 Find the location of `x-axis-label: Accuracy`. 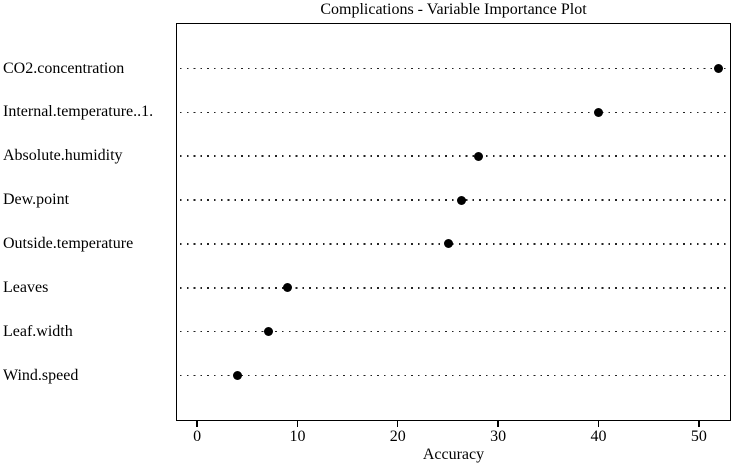

x-axis-label: Accuracy is located at coordinates (453, 454).